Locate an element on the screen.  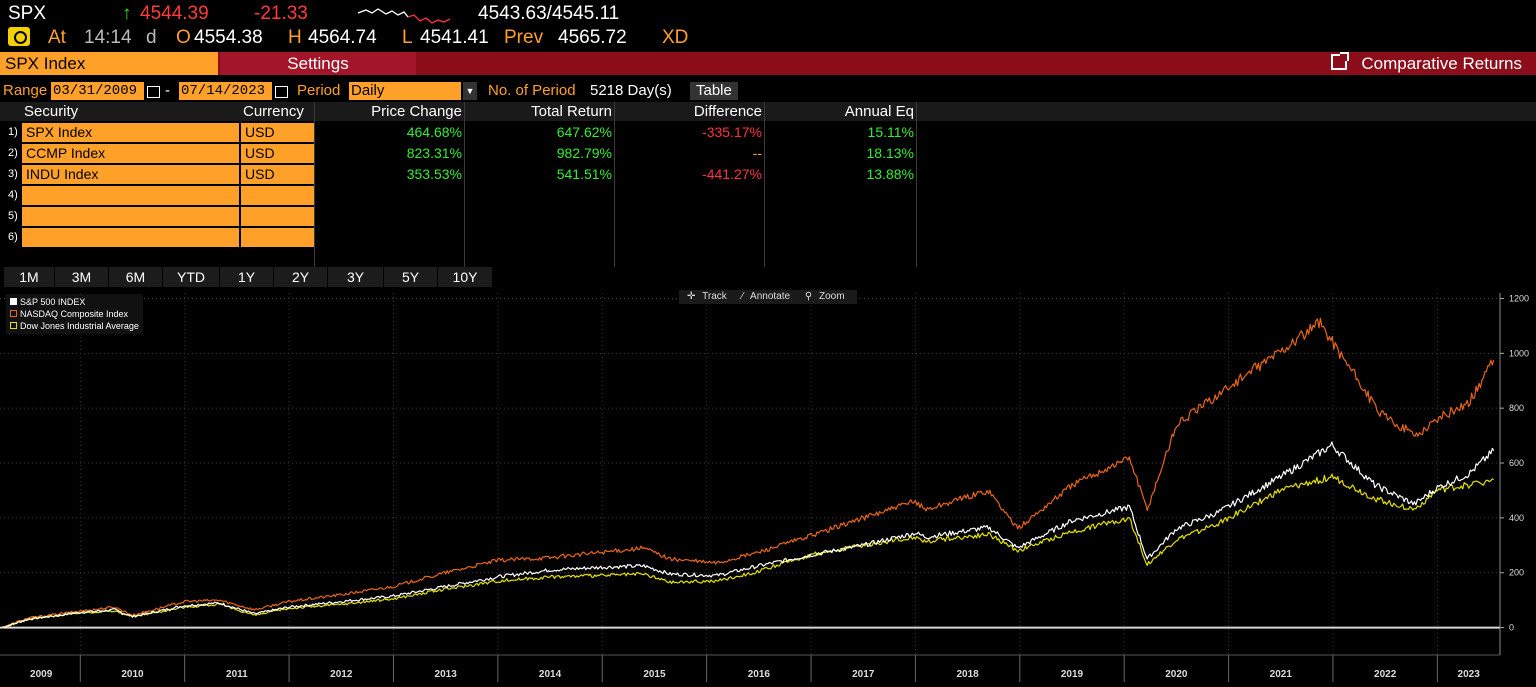
prev-value: 4565.72 is located at coordinates (592, 37).